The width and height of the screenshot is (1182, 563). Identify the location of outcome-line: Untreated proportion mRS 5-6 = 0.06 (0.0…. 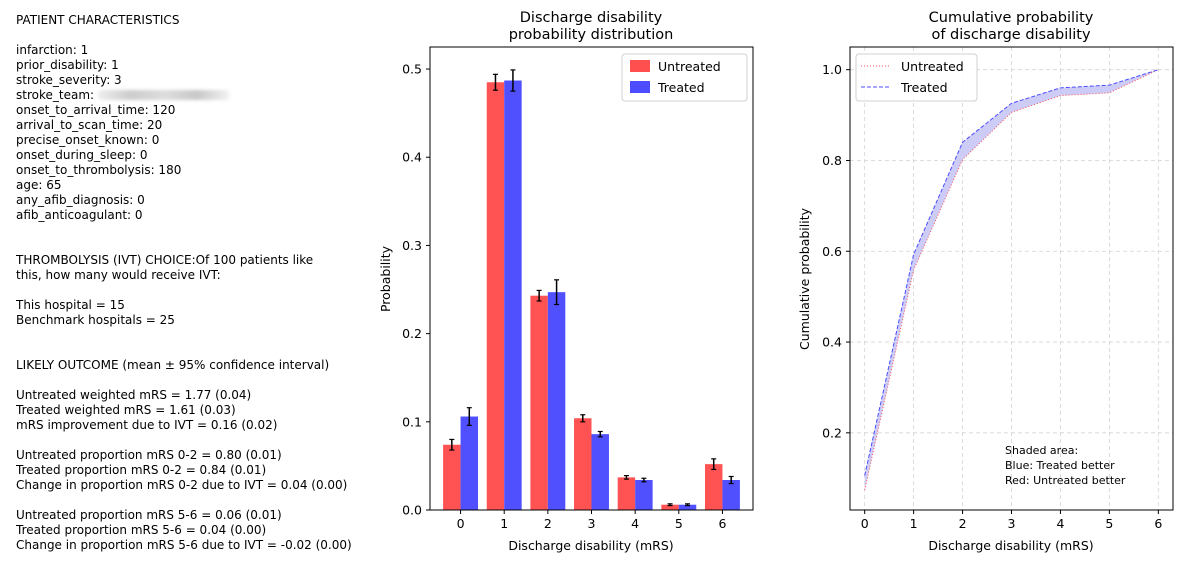
(149, 515).